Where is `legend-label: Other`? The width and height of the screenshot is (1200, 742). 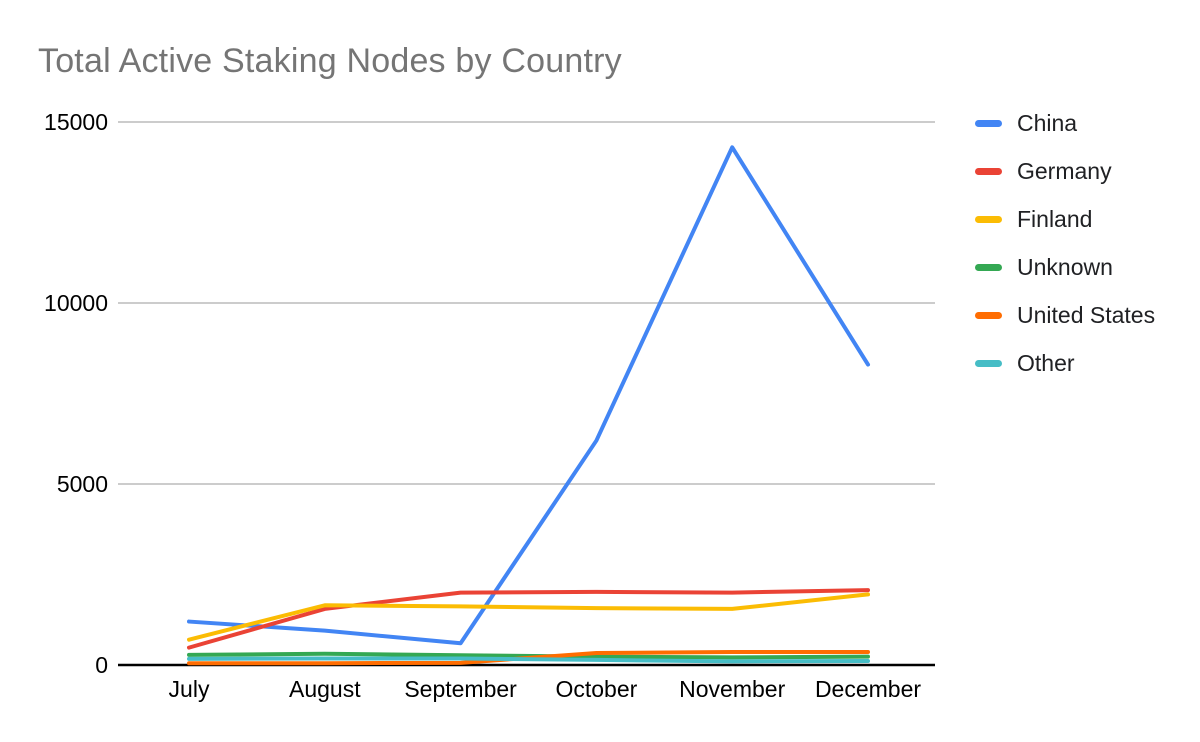 legend-label: Other is located at coordinates (1046, 362).